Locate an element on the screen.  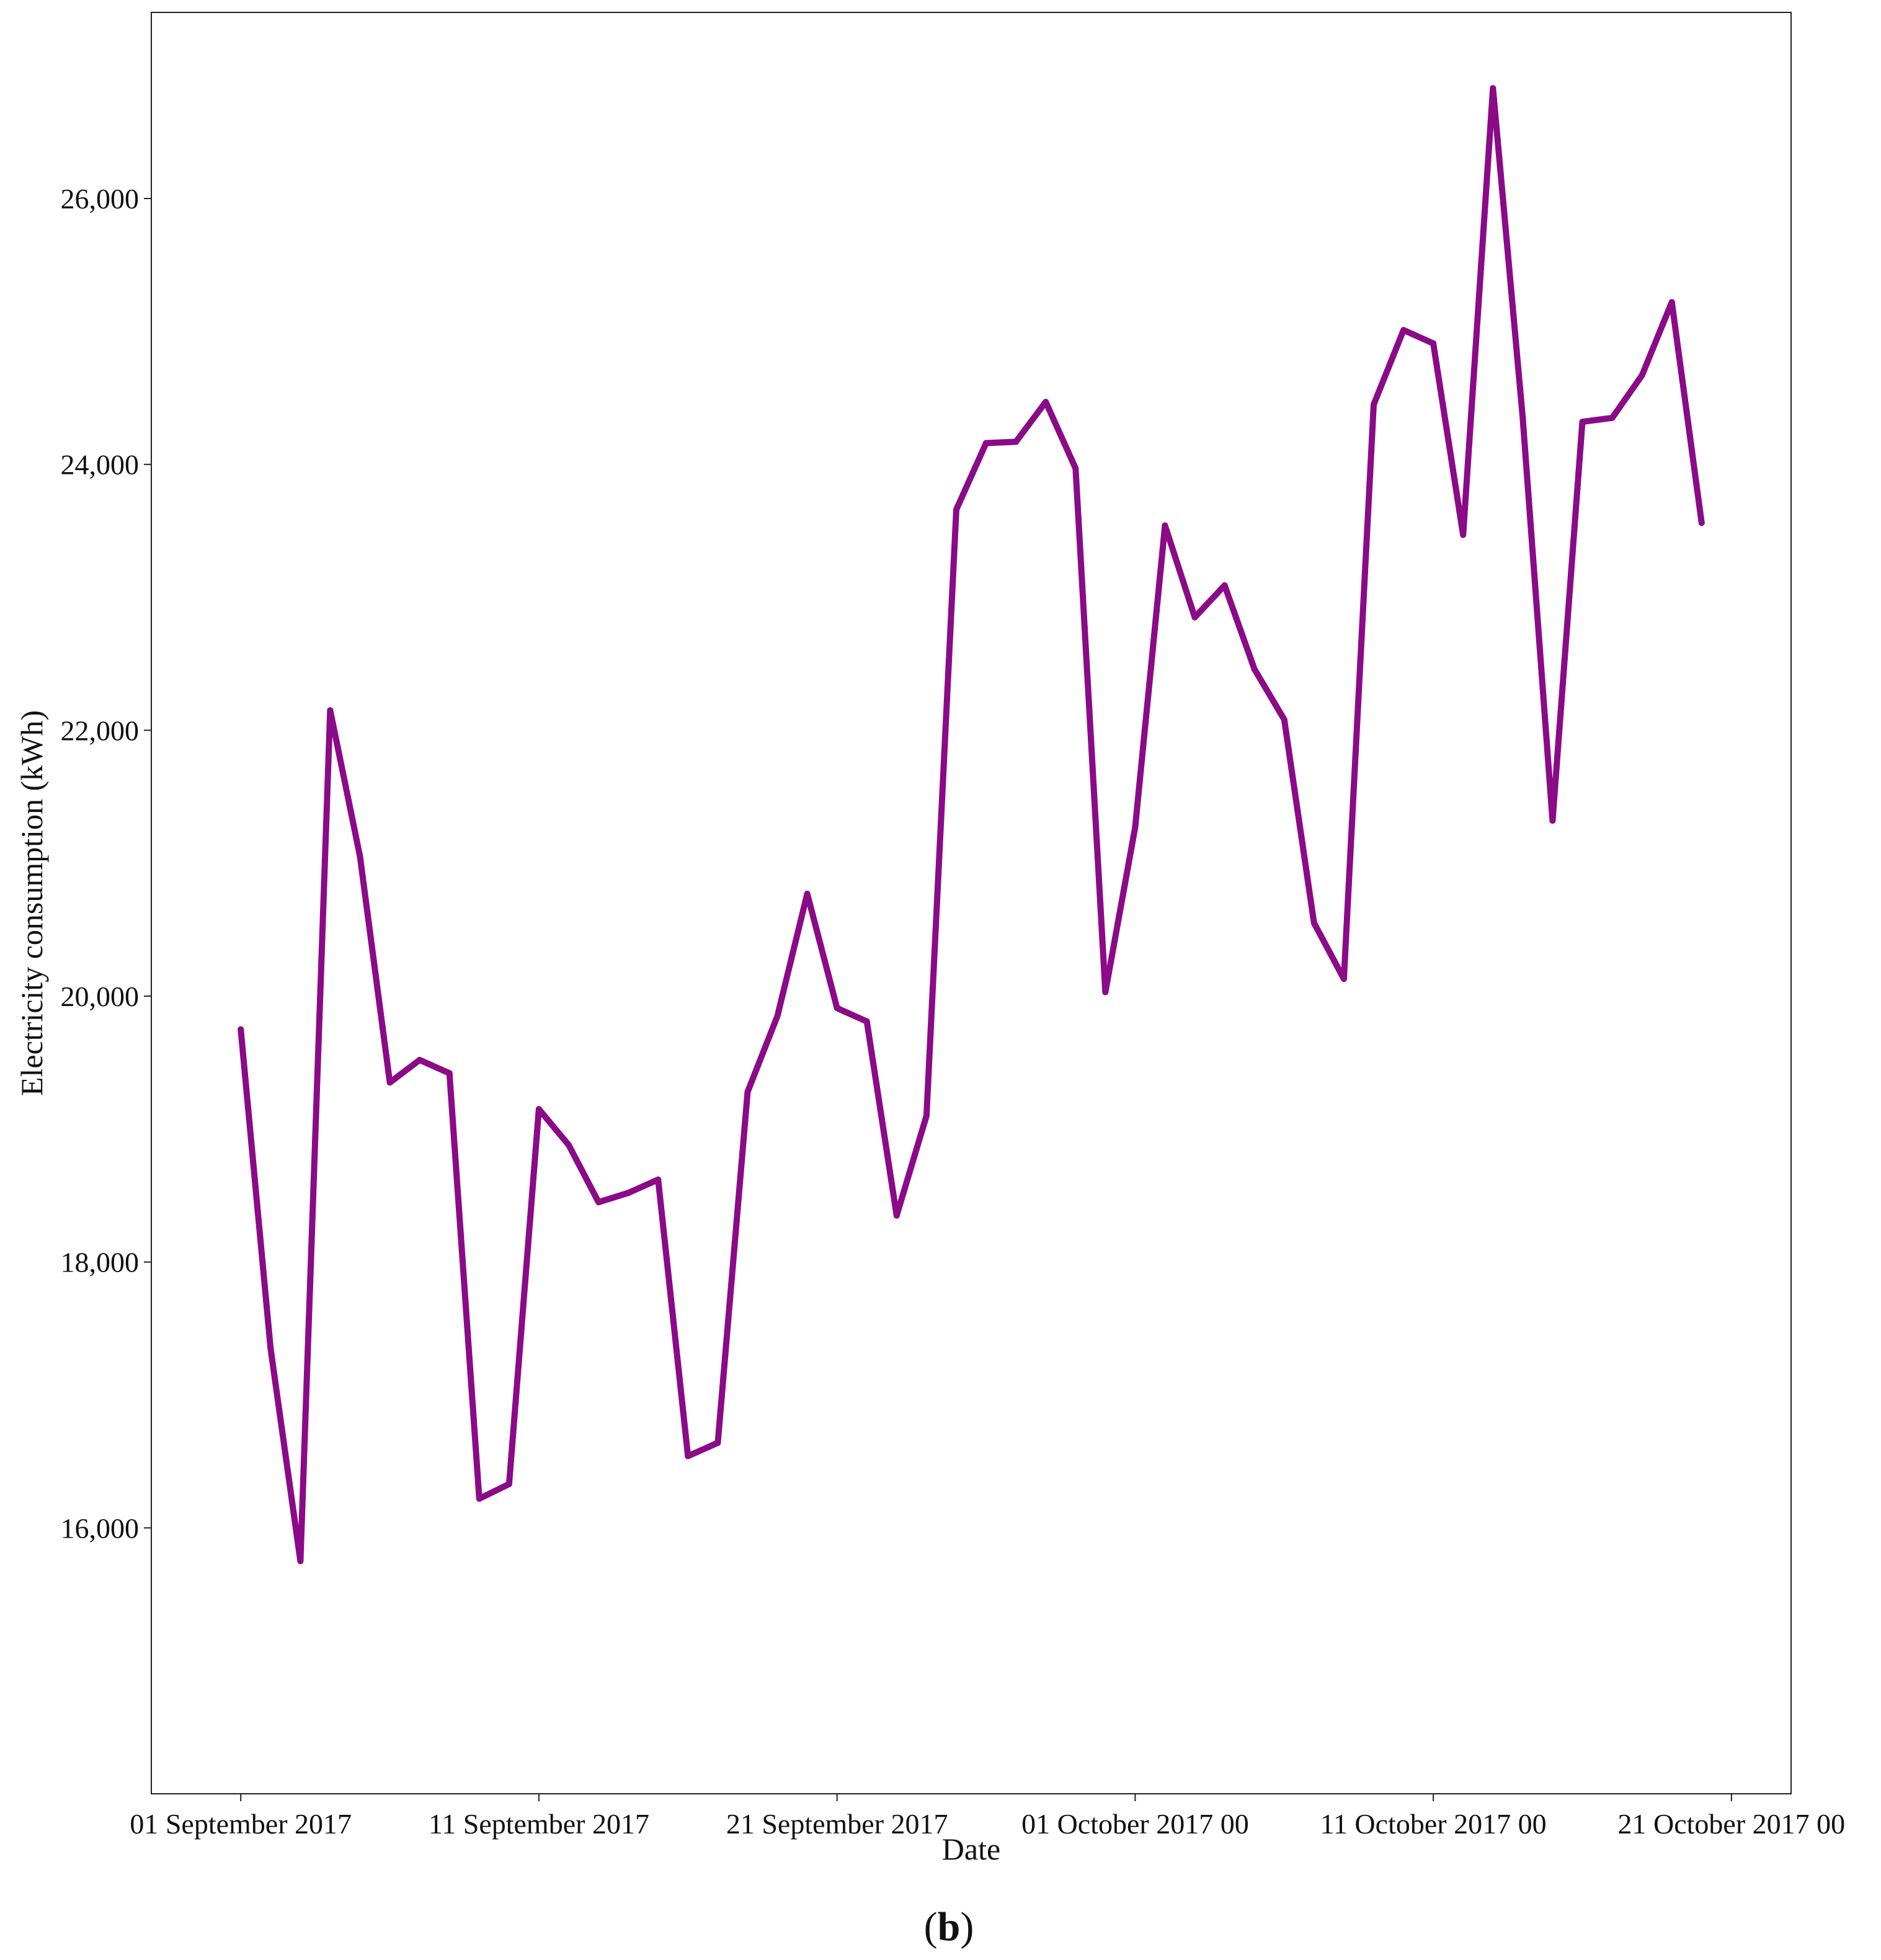
x-tick-label-1: 11 September 2017 is located at coordinates (539, 1824).